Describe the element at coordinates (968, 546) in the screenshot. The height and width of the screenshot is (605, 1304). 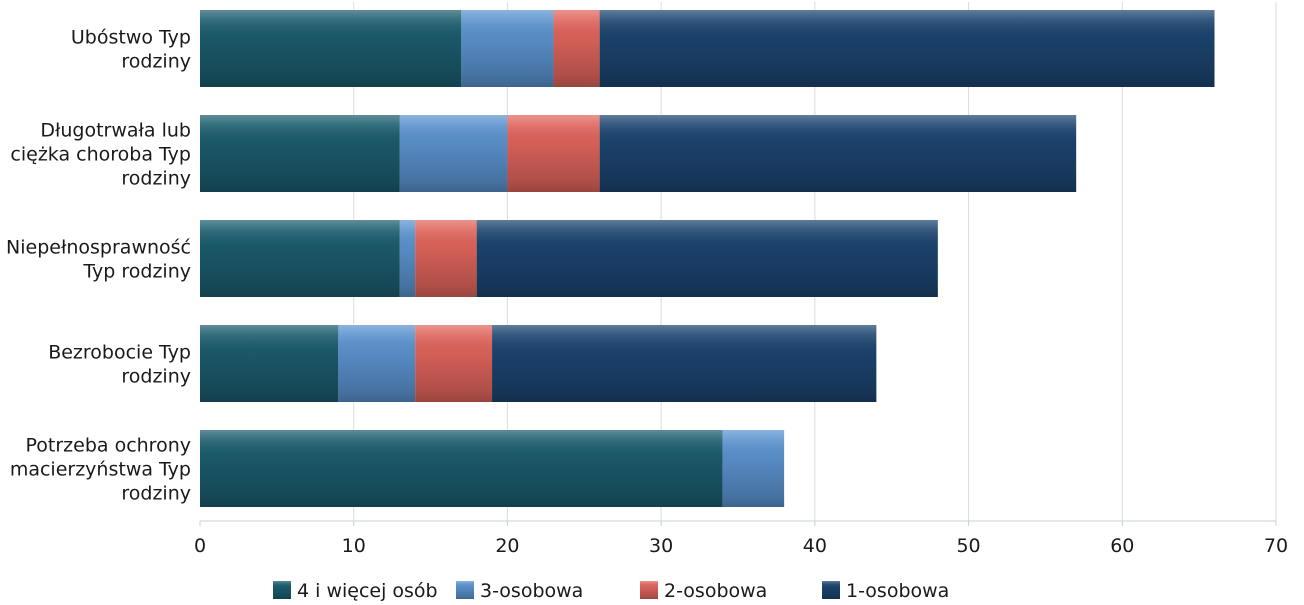
I see `x-tick-label-5: 50` at that location.